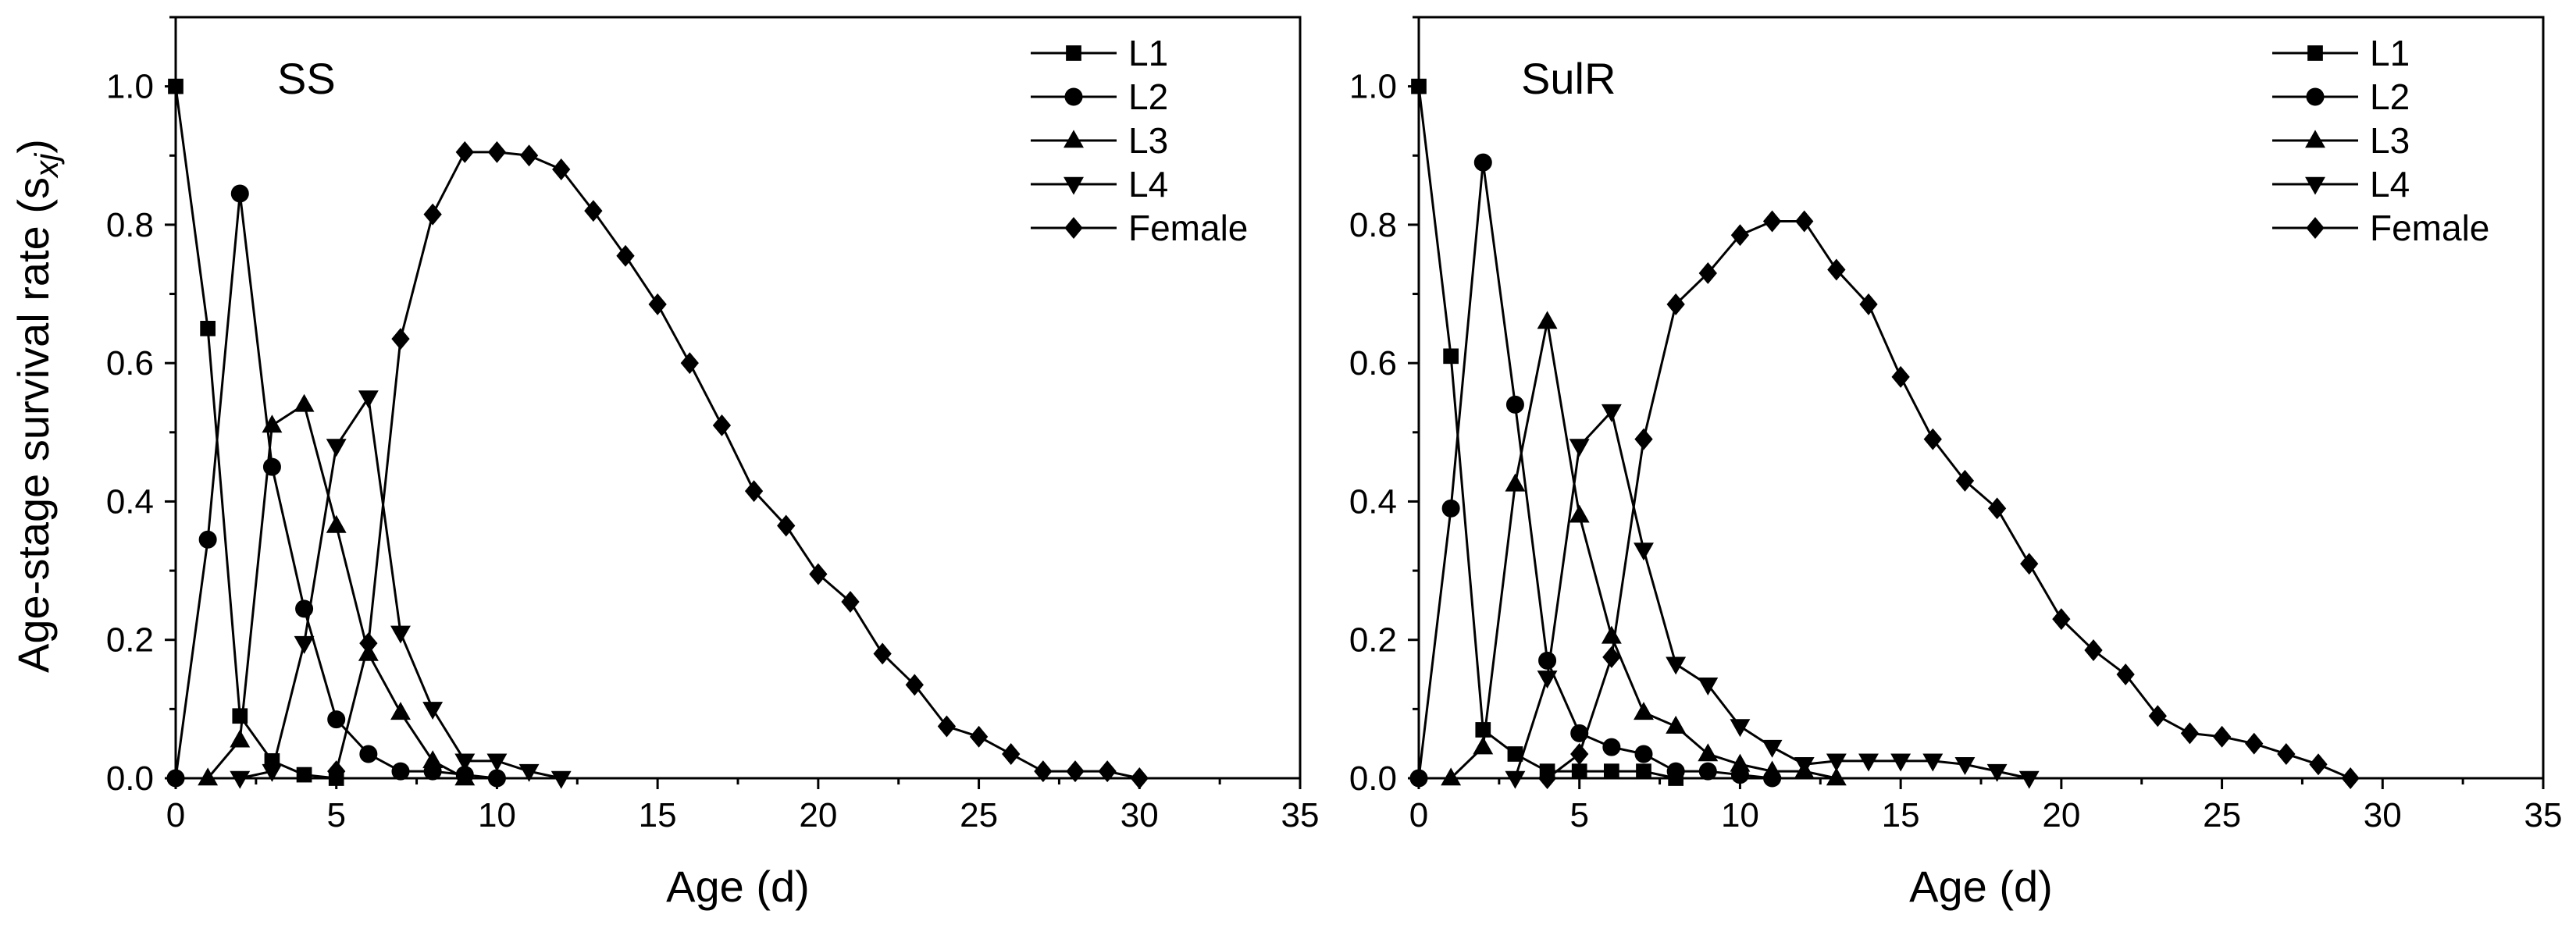 Image resolution: width=2576 pixels, height=932 pixels. Describe the element at coordinates (130, 501) in the screenshot. I see `y-tick-label: 0.4` at that location.